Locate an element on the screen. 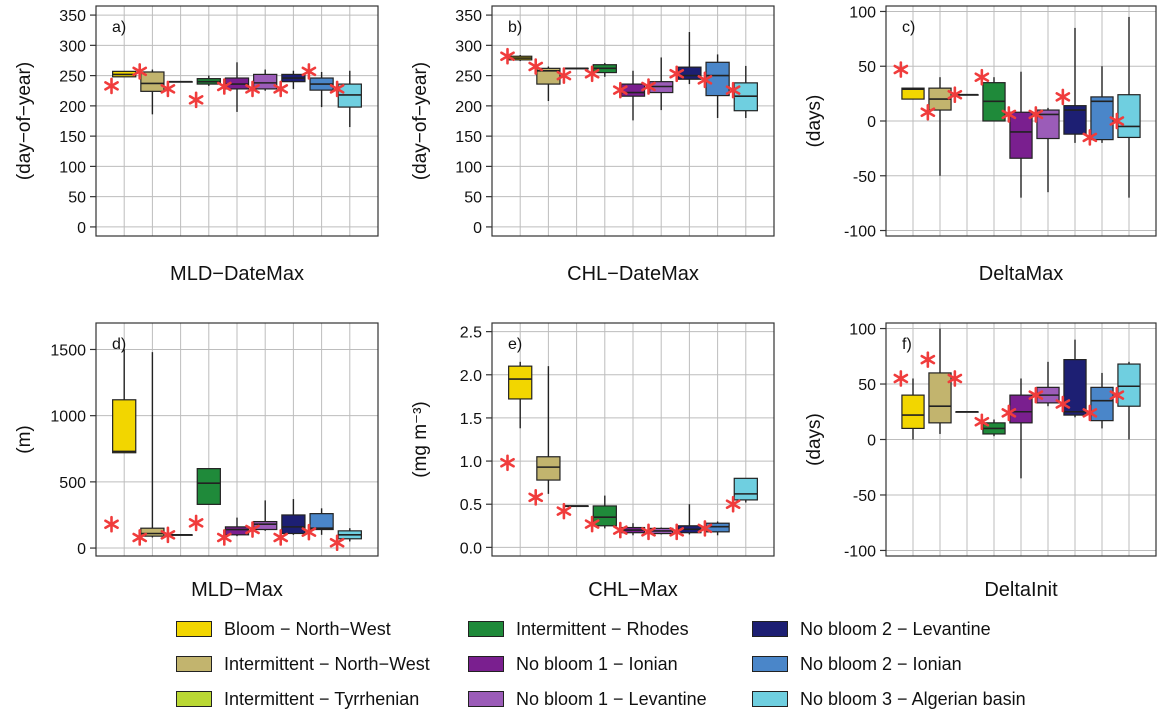  chart-panel: 0 500 1000 1500 d) (m) MLD−Max is located at coordinates (196, 461).